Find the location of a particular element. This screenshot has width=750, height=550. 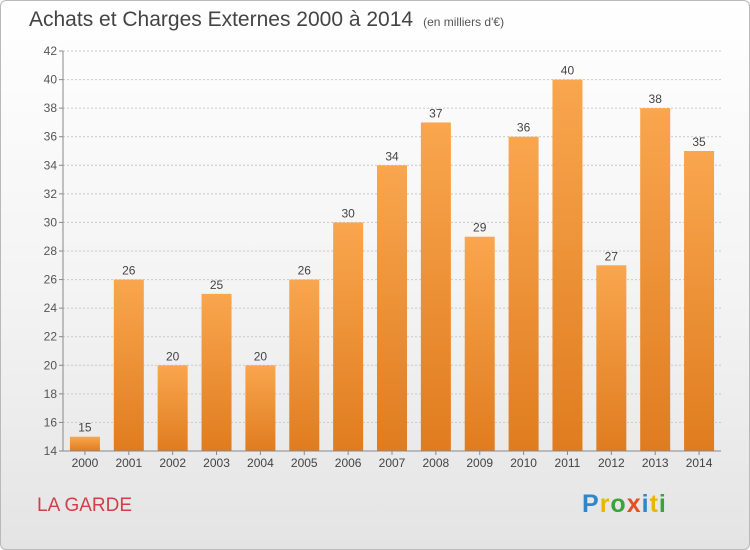

chart-subtitle: (en milliers d'€) is located at coordinates (464, 22).